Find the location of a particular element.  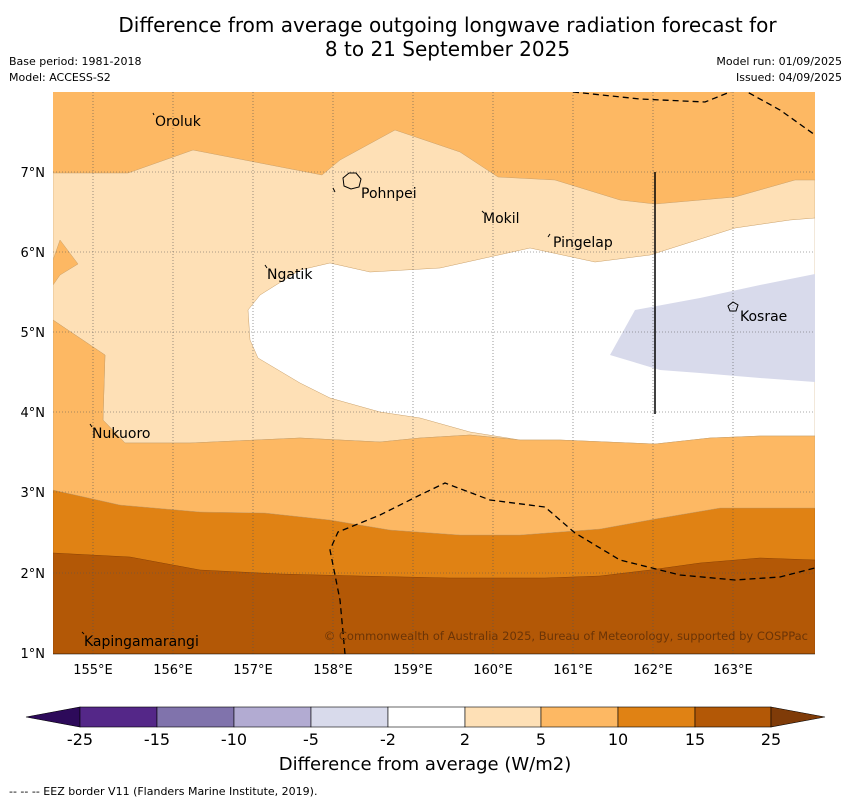

lat-tick: 2°N is located at coordinates (33, 574).